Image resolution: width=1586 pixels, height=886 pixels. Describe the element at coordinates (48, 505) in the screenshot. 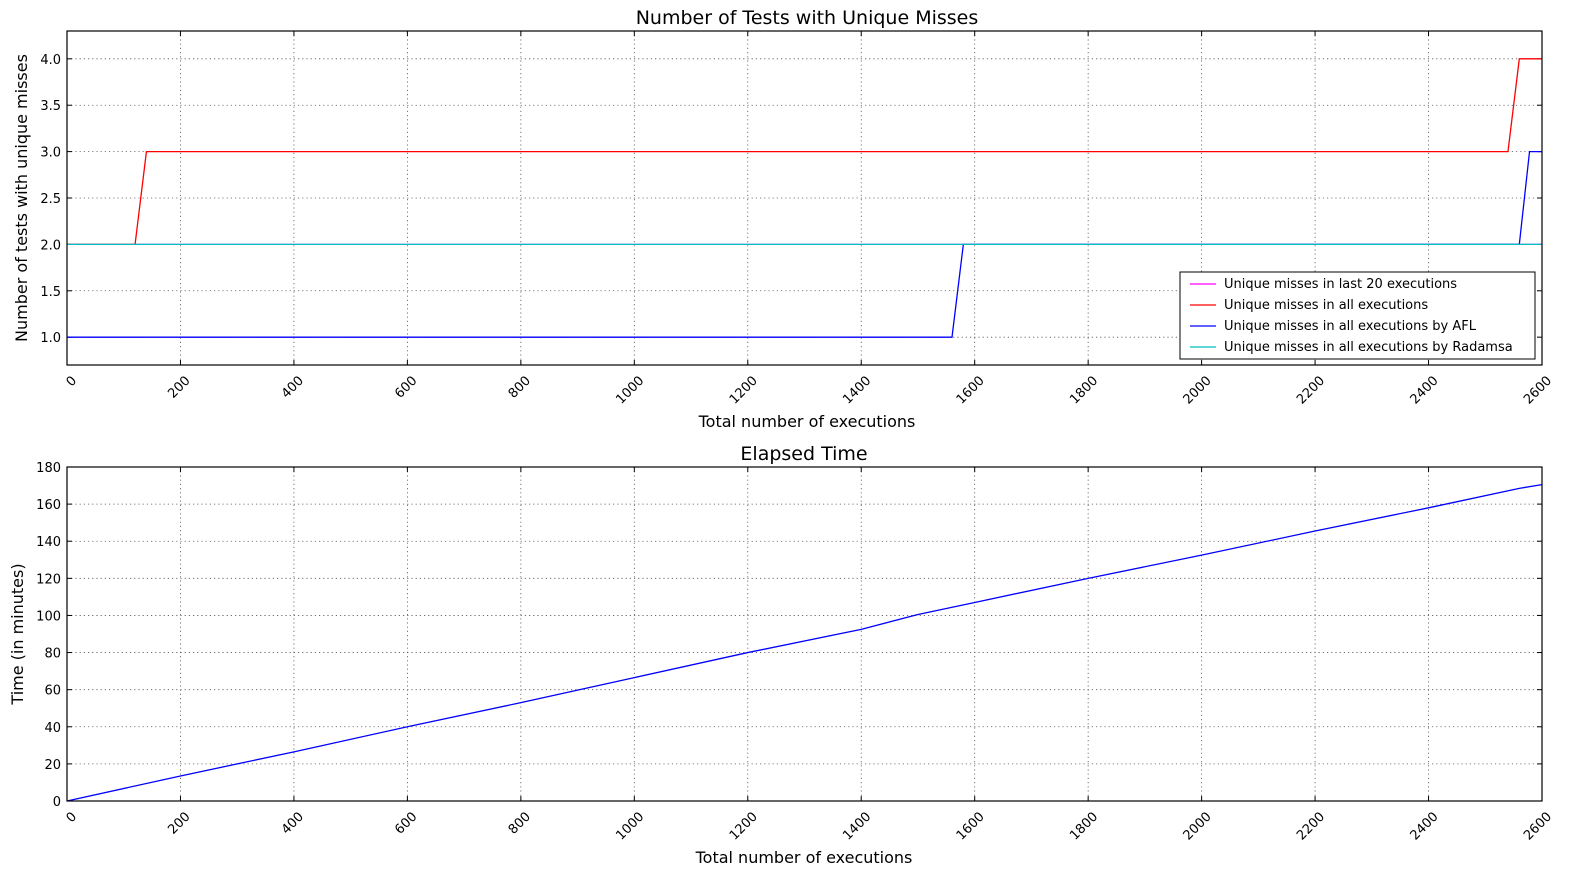

I see `y-tick-label: 160` at that location.